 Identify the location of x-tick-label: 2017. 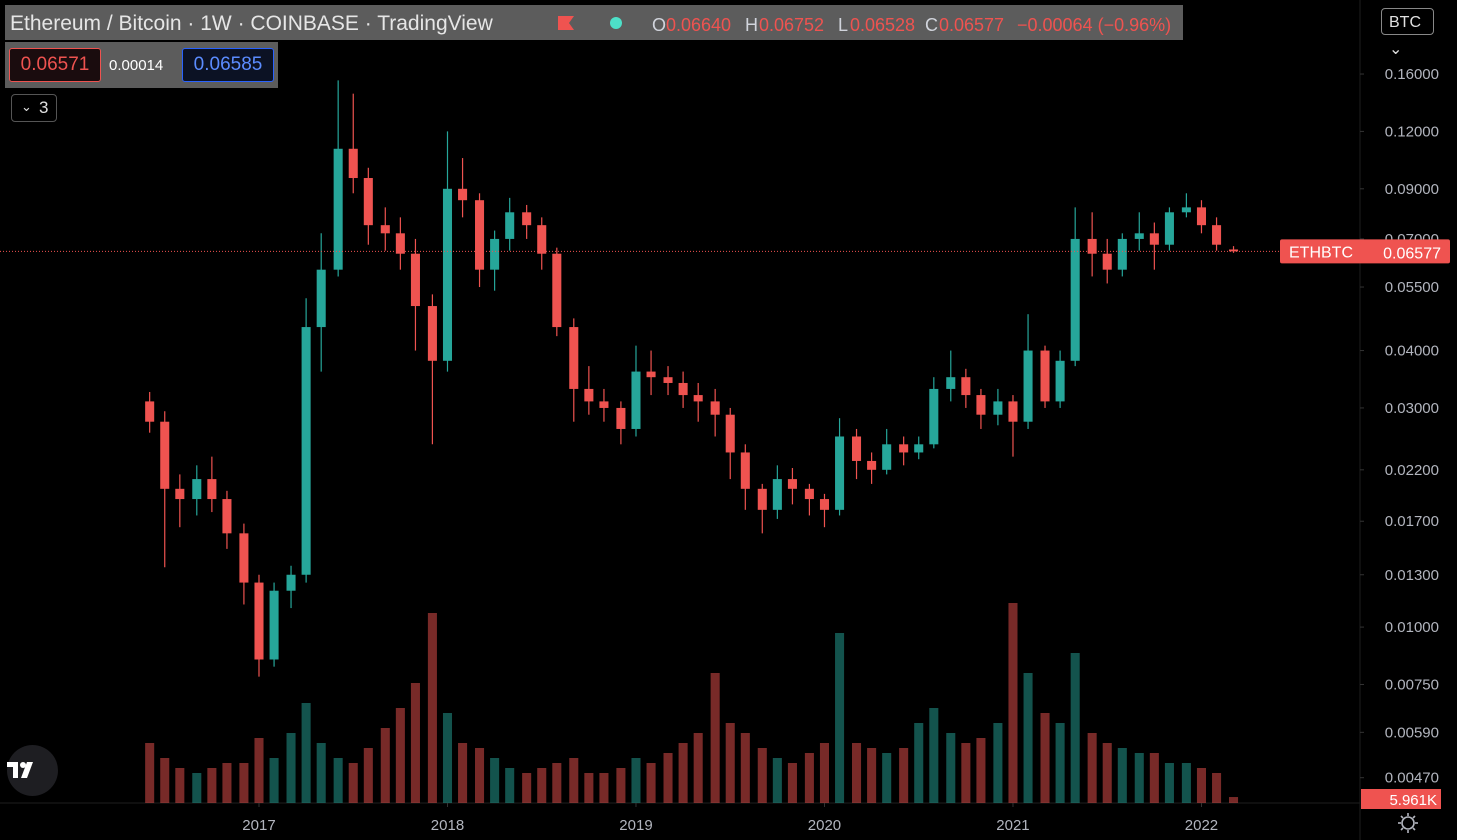
(258, 825).